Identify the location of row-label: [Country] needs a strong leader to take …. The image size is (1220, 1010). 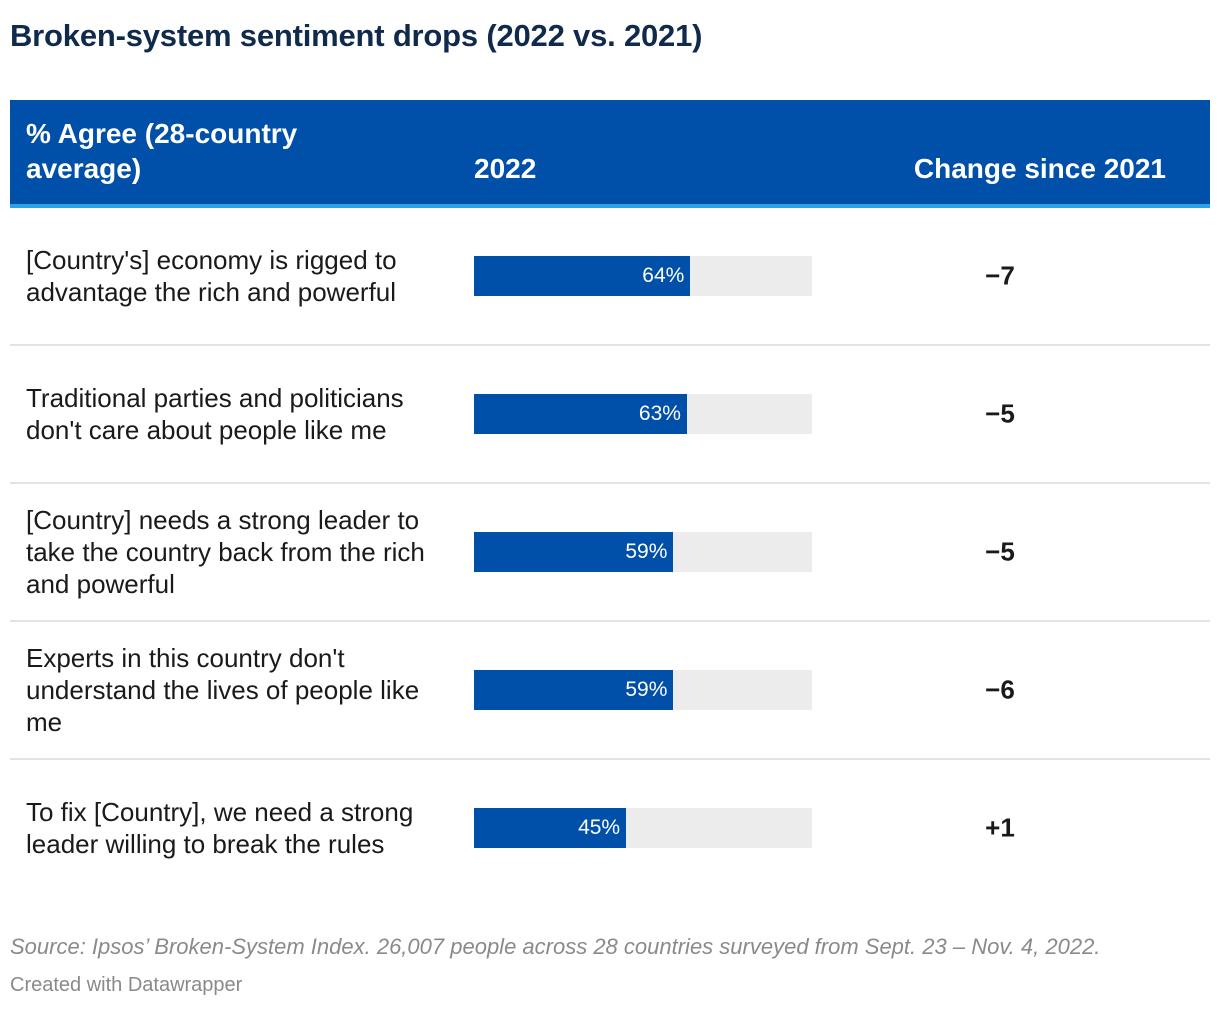
(225, 552).